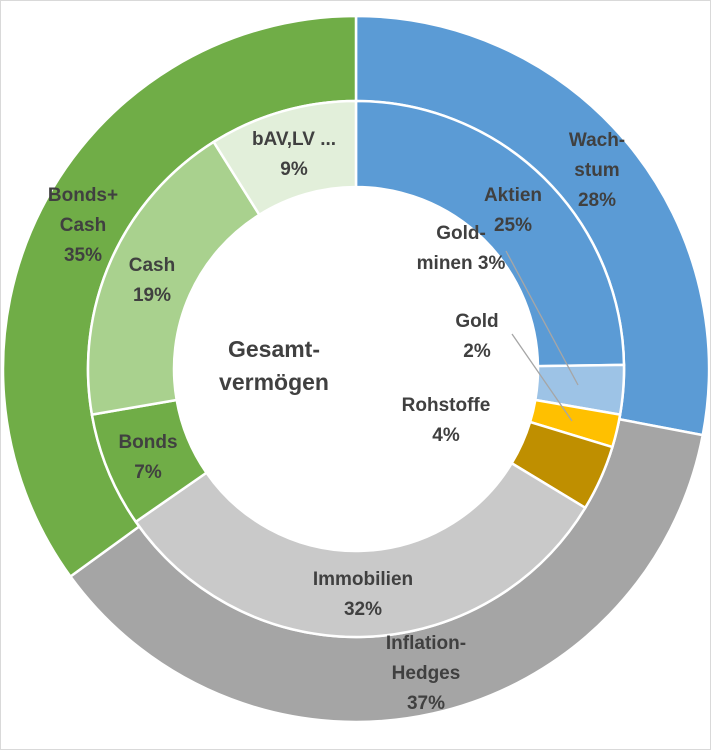 The image size is (711, 750). I want to click on leader-lines, so click(542, 336).